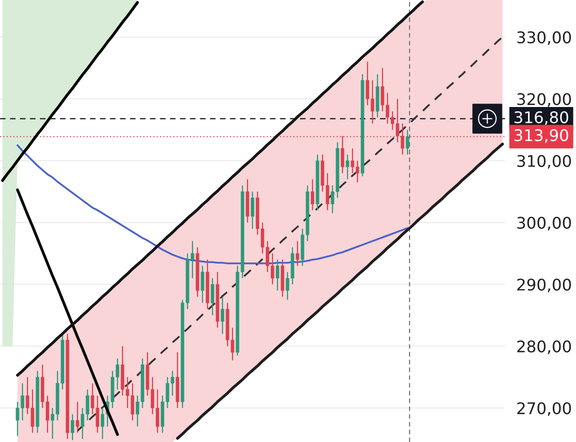 Image resolution: width=576 pixels, height=442 pixels. What do you see at coordinates (544, 161) in the screenshot?
I see `y-tick-label: 310,00` at bounding box center [544, 161].